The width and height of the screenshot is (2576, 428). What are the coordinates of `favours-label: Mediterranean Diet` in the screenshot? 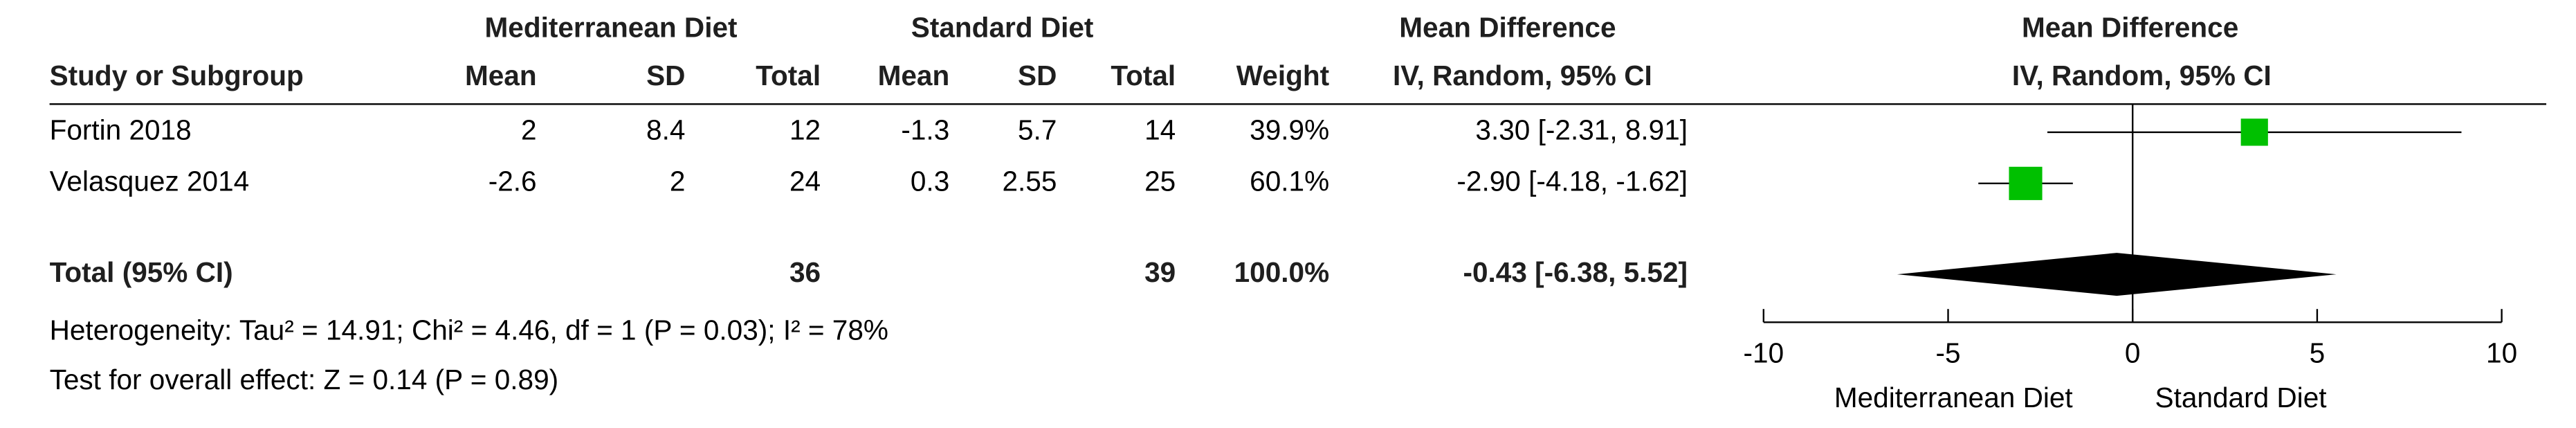 It's located at (1954, 397).